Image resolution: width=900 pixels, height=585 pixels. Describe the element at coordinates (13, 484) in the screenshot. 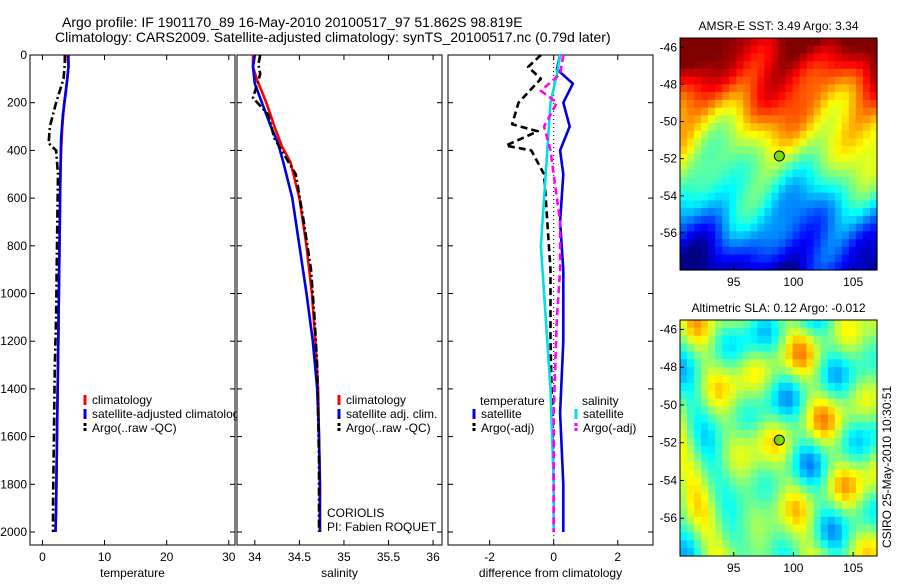

I see `depth-tick-label: 1800` at that location.